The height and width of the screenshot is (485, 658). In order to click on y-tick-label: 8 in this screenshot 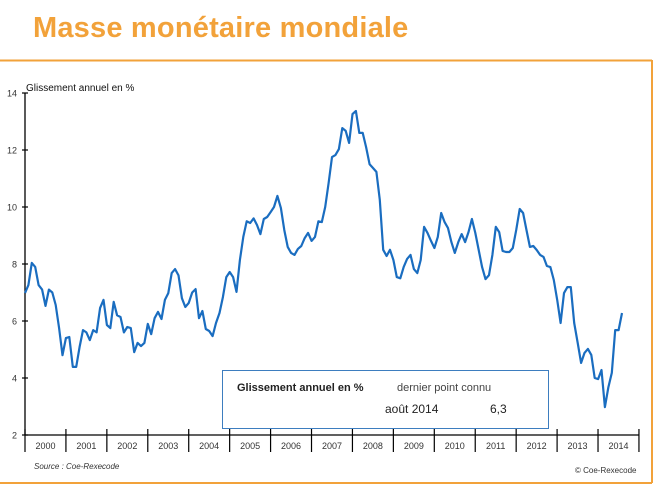, I will do `click(14, 265)`.